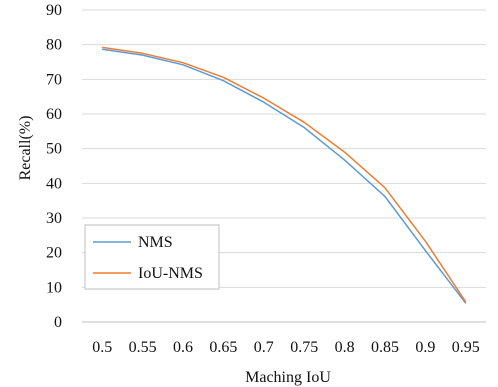  Describe the element at coordinates (288, 377) in the screenshot. I see `x-axis-title: Maching IoU` at that location.